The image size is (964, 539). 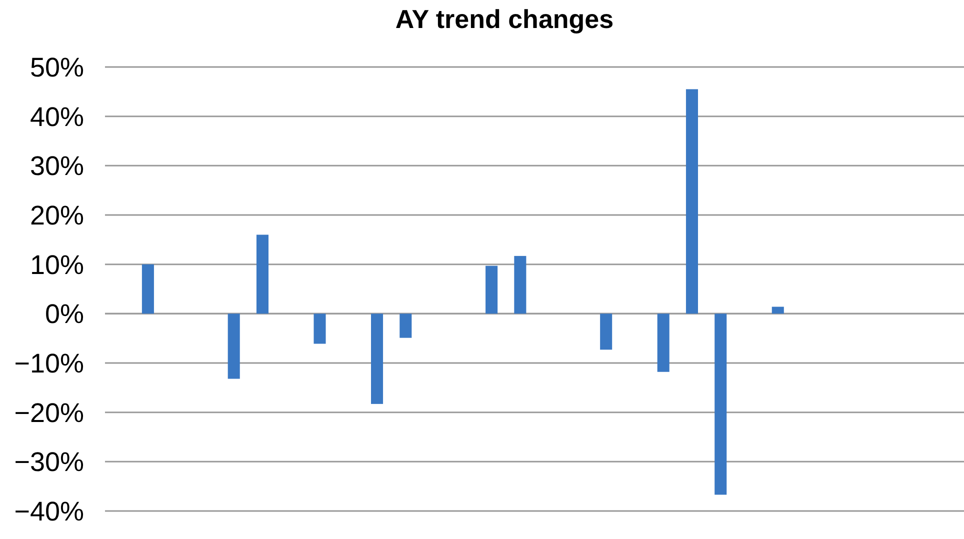 I want to click on y-tick-label: −10%, so click(x=49, y=363).